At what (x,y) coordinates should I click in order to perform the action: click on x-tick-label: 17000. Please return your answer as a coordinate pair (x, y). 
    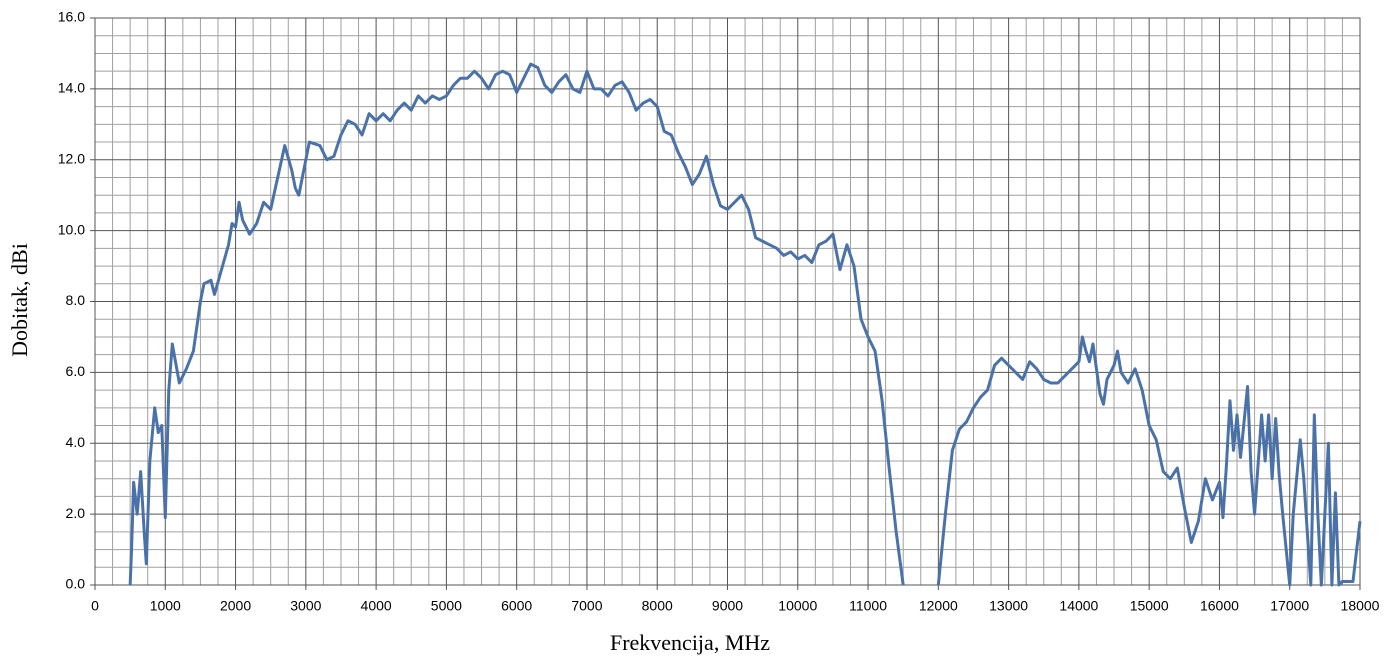
    Looking at the image, I should click on (1289, 606).